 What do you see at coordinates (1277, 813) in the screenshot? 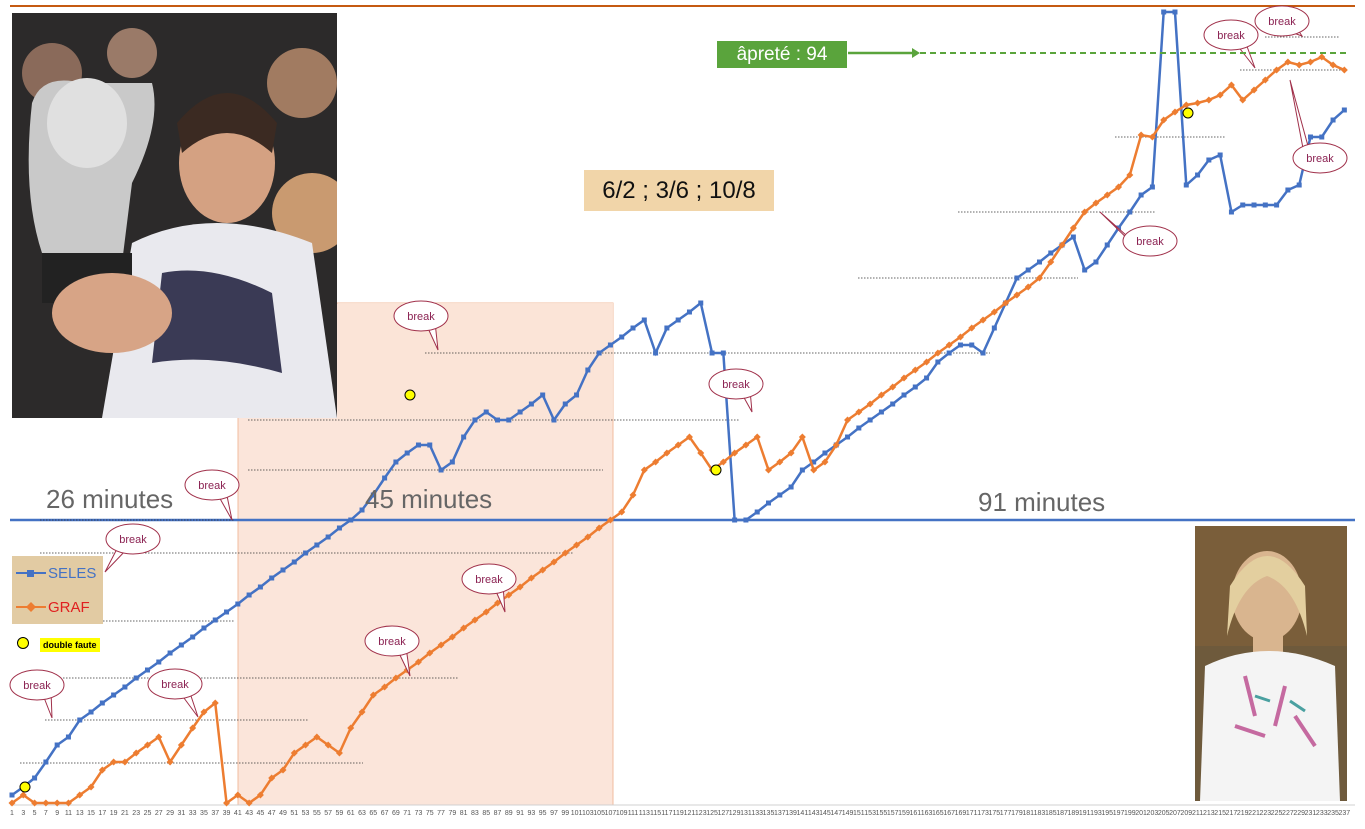
I see `x-tick-label: 225` at bounding box center [1277, 813].